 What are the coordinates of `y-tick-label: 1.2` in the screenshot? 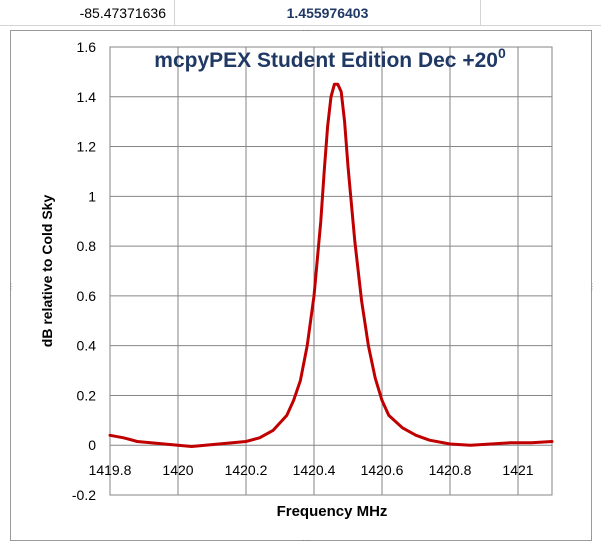 It's located at (87, 147).